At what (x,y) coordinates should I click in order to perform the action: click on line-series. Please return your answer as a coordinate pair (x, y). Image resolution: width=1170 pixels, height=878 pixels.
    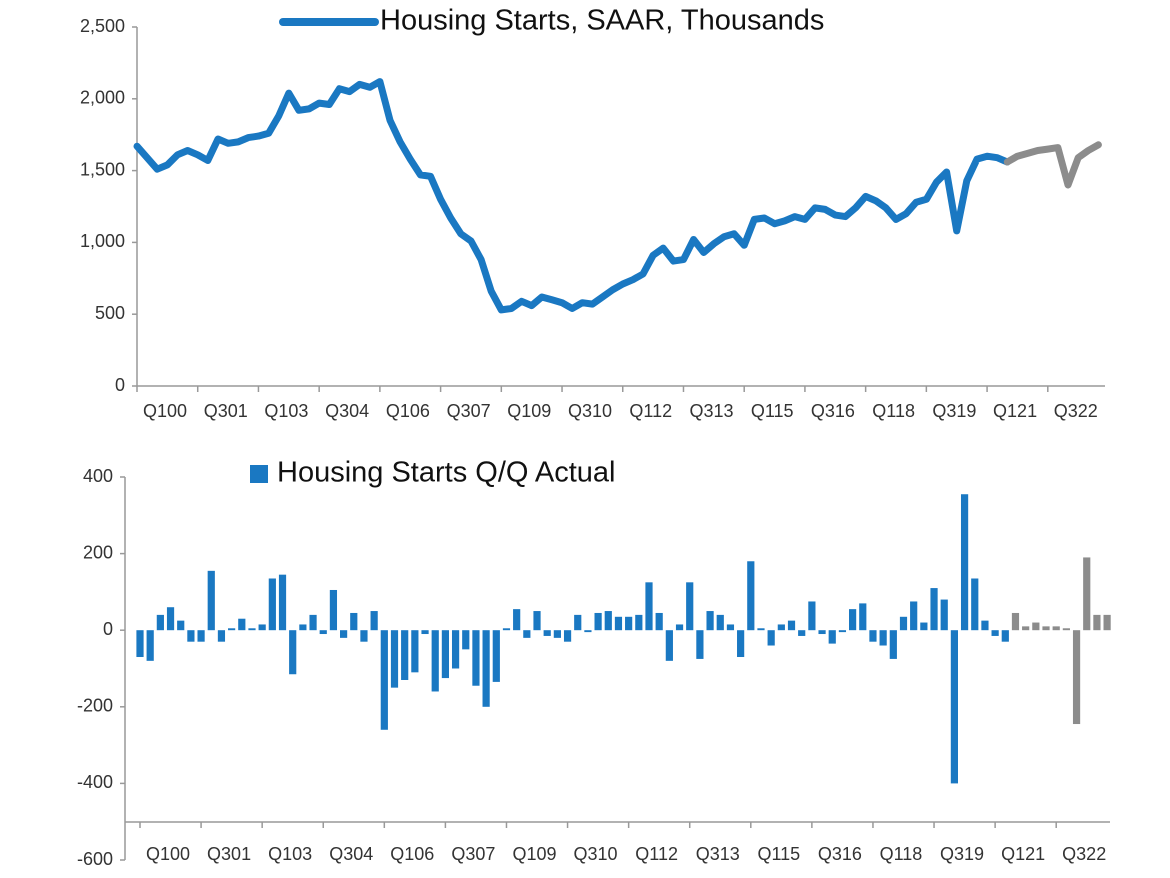
    Looking at the image, I should click on (1052, 165).